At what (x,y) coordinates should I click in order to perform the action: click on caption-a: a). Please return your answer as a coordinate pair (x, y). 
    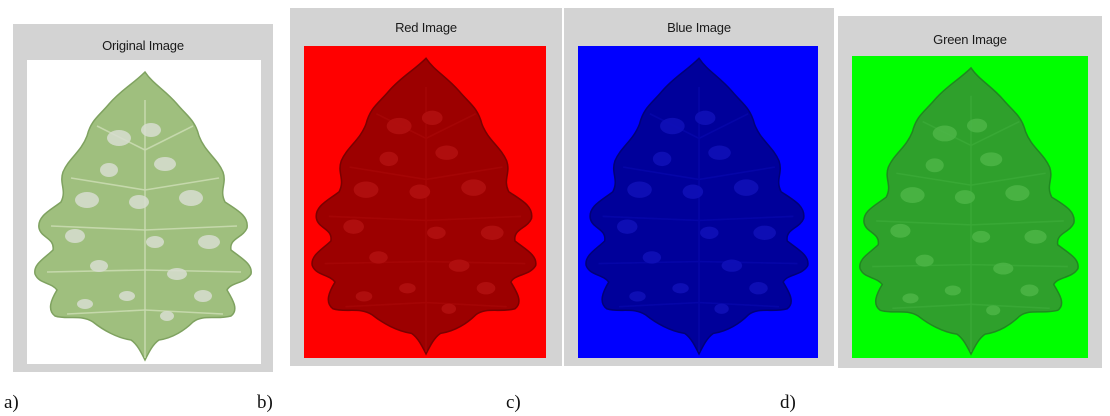
    Looking at the image, I should click on (11, 402).